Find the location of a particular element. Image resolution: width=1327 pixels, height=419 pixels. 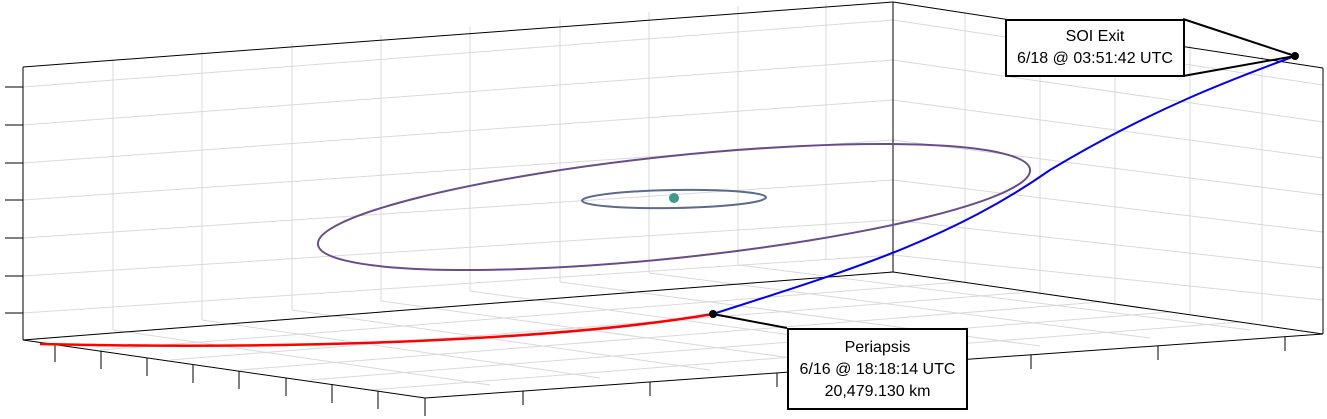

periapsis-altitude: 20,479.130 km is located at coordinates (877, 391).